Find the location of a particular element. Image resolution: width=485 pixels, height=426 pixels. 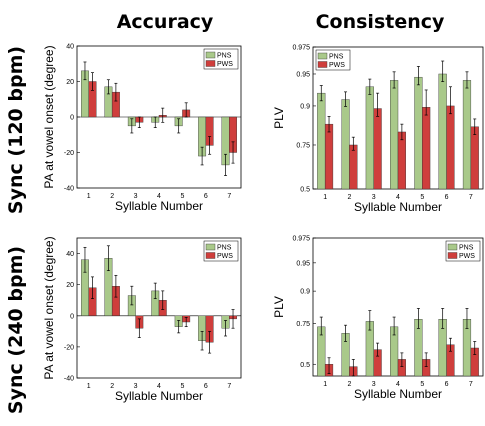

column-title-consistency: Consistency is located at coordinates (380, 22).